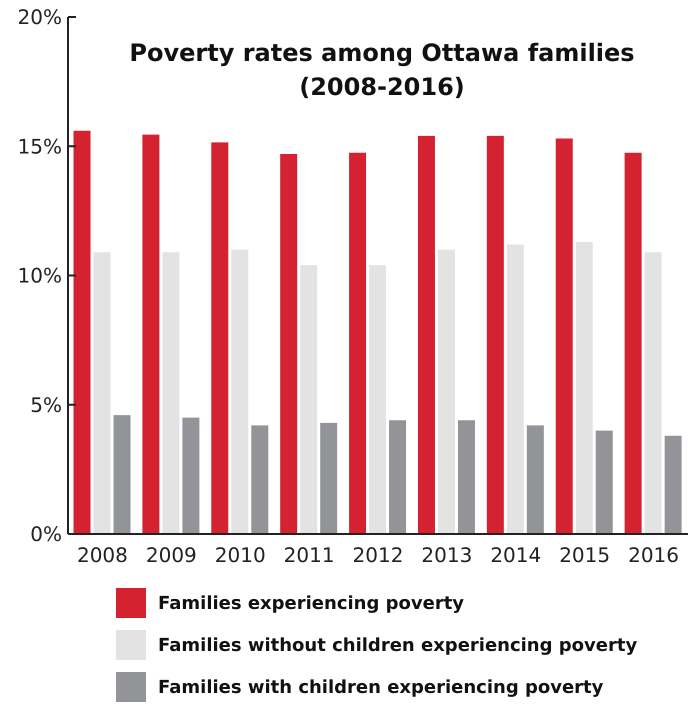  What do you see at coordinates (102, 555) in the screenshot?
I see `x-tick-label: 2008` at bounding box center [102, 555].